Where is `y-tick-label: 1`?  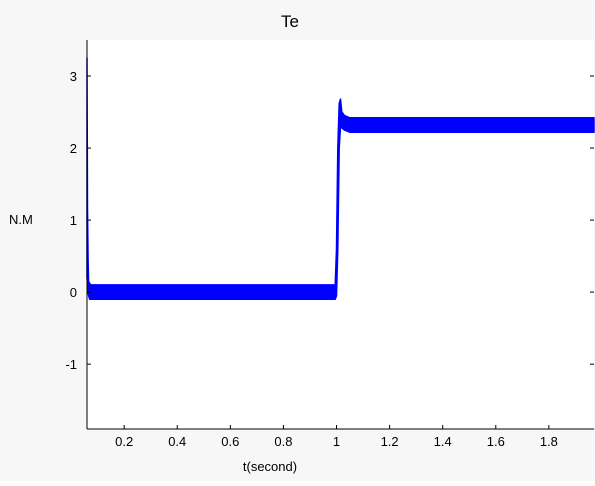
y-tick-label: 1 is located at coordinates (73, 220).